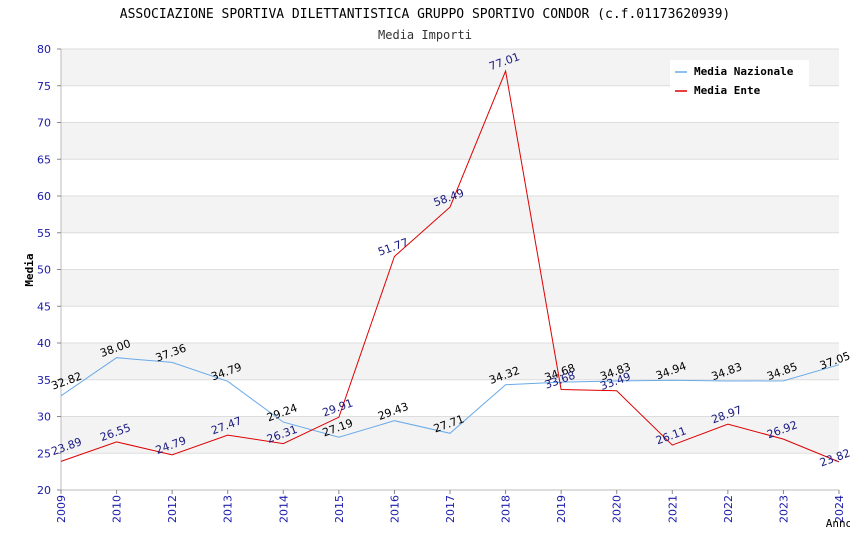 This screenshot has height=550, width=850. I want to click on x-tick-label: 2021, so click(672, 509).